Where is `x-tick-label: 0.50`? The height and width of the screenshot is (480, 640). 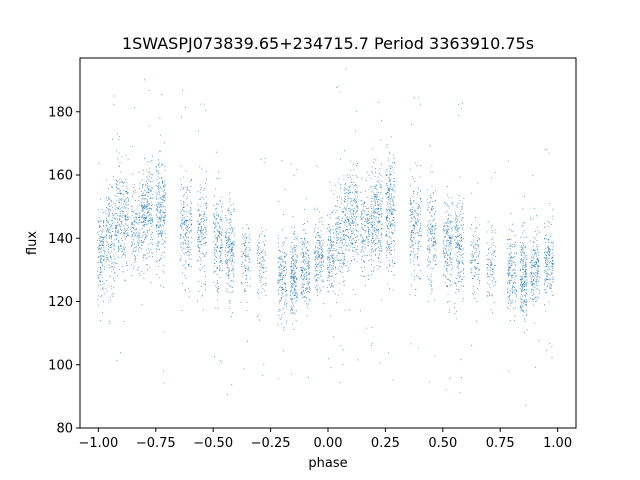 x-tick-label: 0.50 is located at coordinates (442, 443).